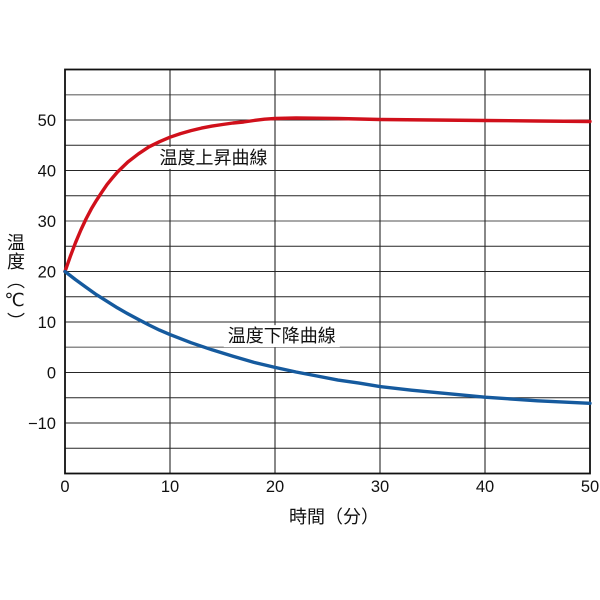  Describe the element at coordinates (590, 487) in the screenshot. I see `x-tick-label: 50` at that location.